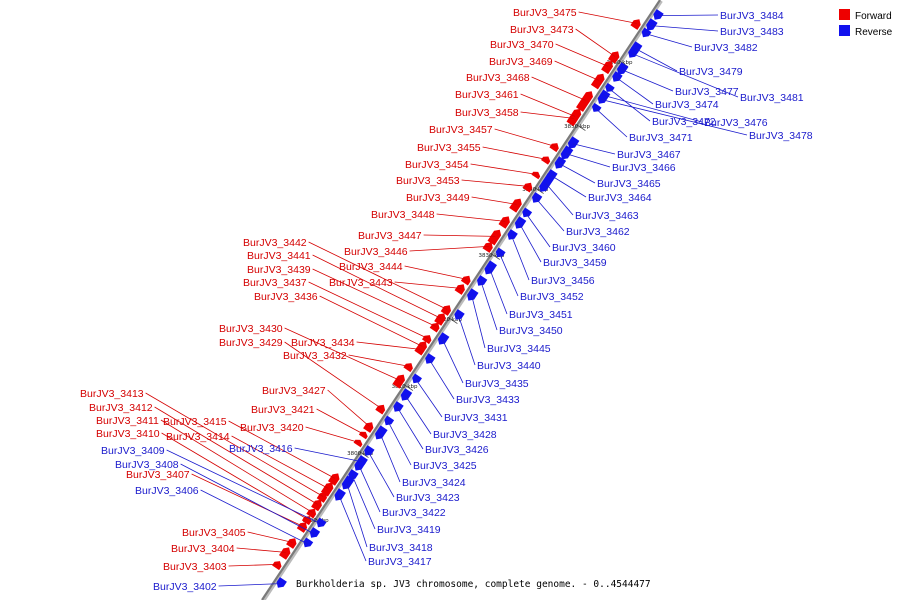 The image size is (900, 600). I want to click on reverse-gene-label: BurJV3_3479, so click(711, 72).